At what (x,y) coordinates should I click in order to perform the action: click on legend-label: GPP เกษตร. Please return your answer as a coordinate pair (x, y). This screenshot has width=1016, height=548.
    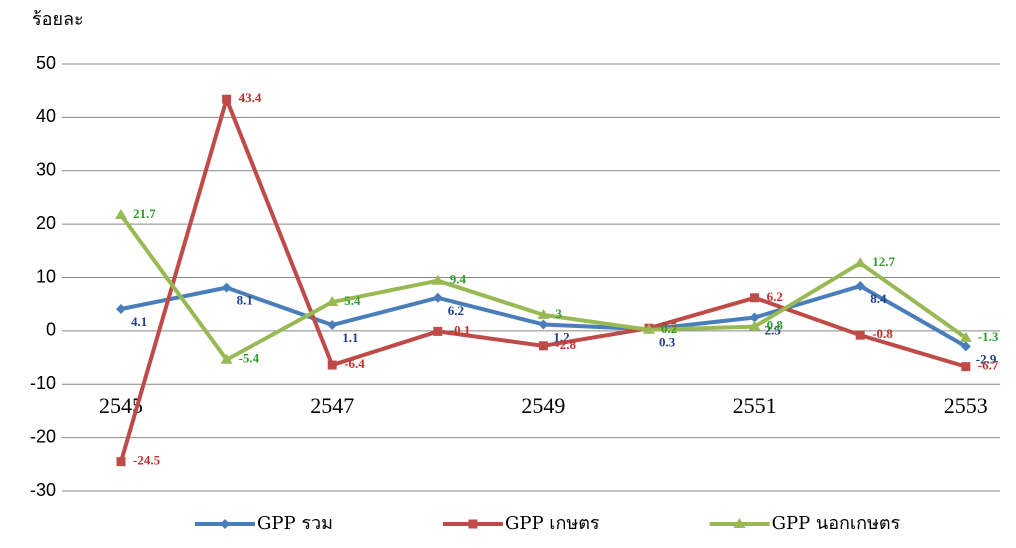
    Looking at the image, I should click on (552, 523).